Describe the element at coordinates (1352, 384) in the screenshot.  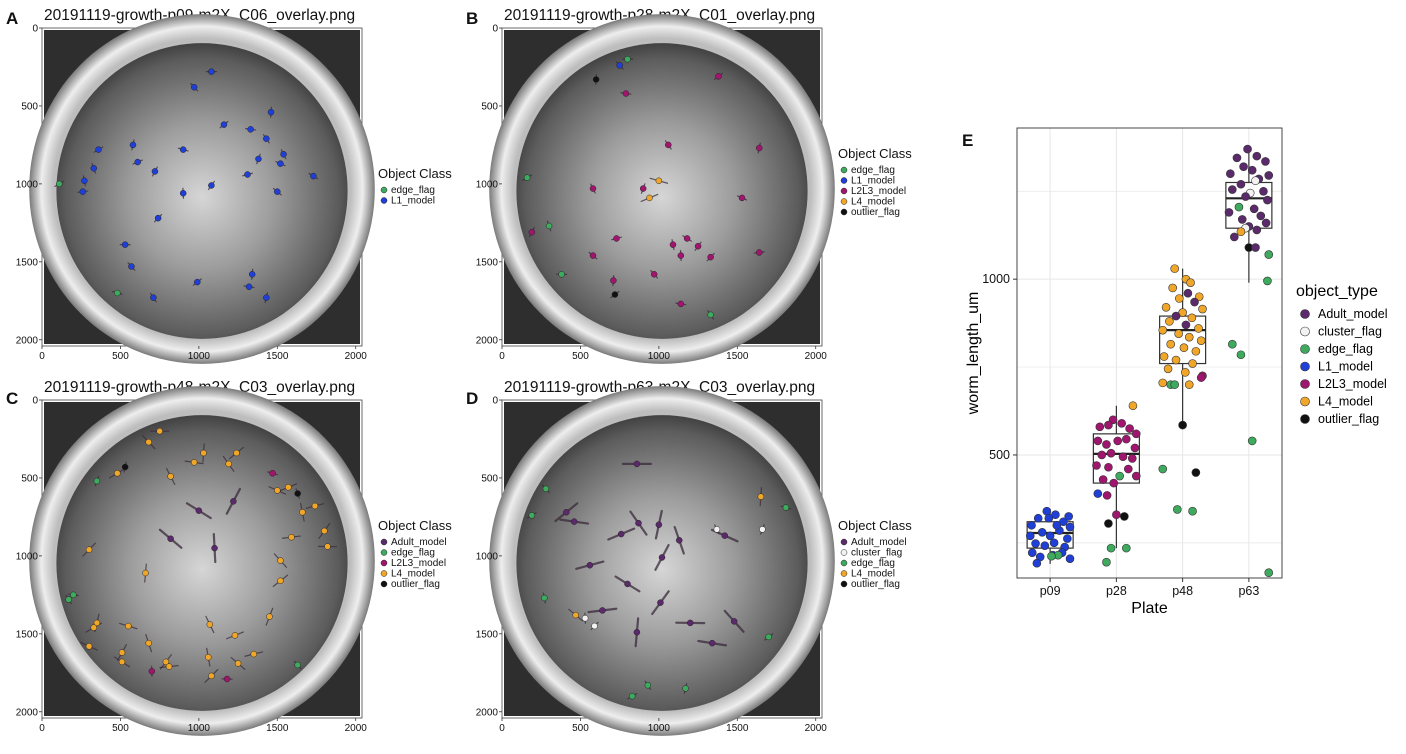
I see `legend-label: L2L3_model` at that location.